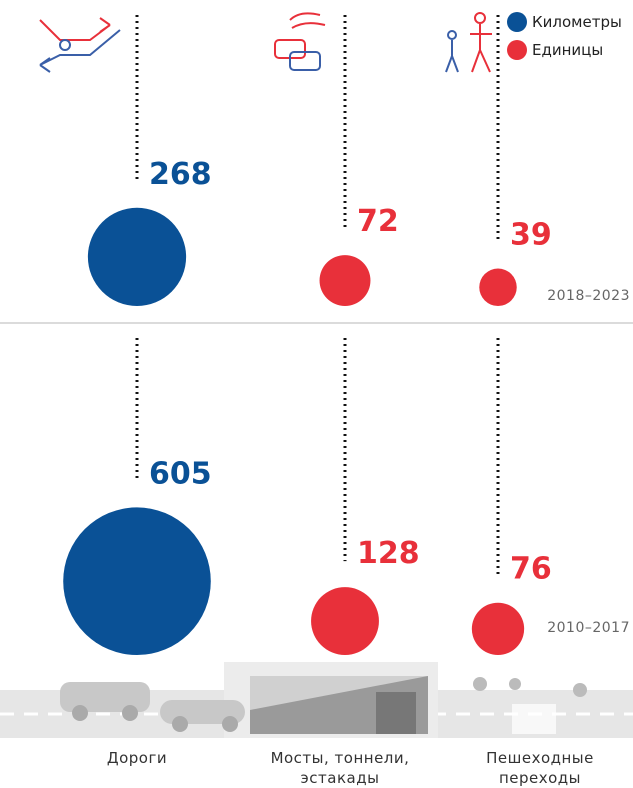 Image resolution: width=633 pixels, height=788 pixels. I want to click on legend-label: Километры, so click(577, 22).